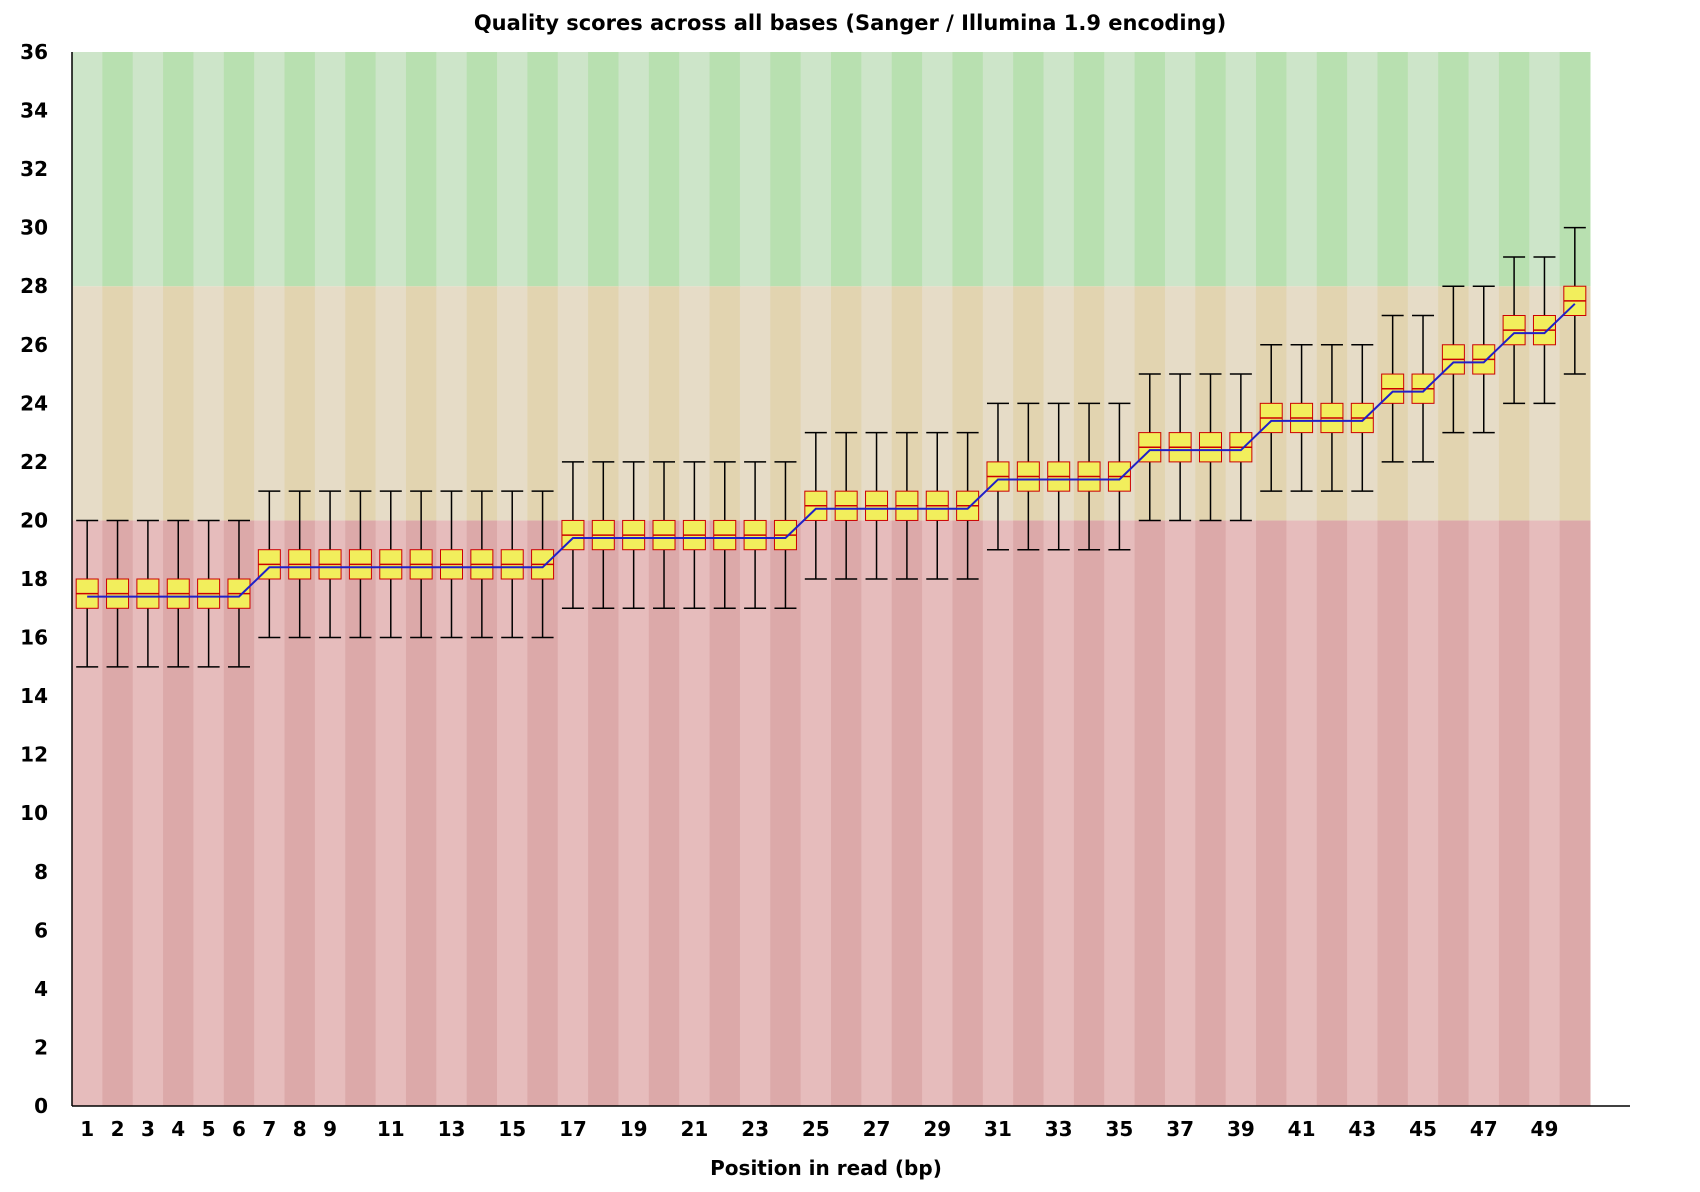 The height and width of the screenshot is (1192, 1700). Describe the element at coordinates (41, 930) in the screenshot. I see `y-tick-label: 6` at that location.